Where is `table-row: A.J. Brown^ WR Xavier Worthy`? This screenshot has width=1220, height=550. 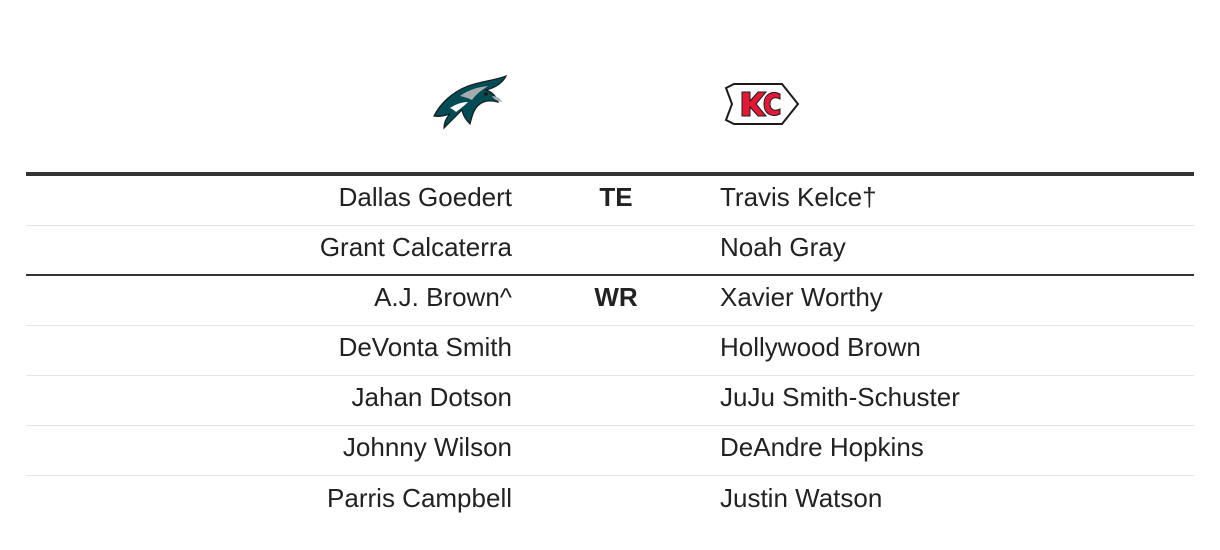 table-row: A.J. Brown^ WR Xavier Worthy is located at coordinates (610, 301).